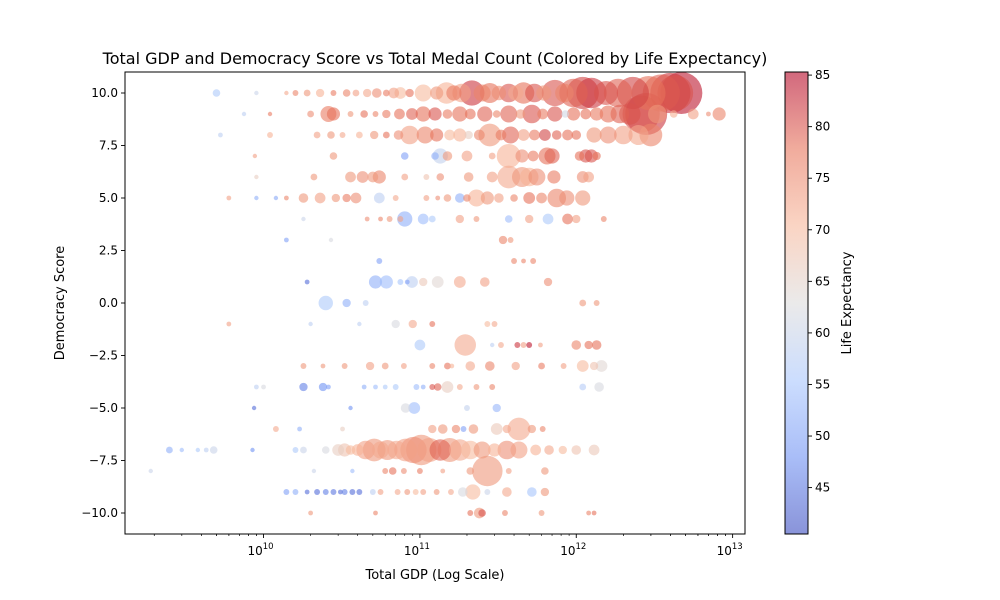 Image resolution: width=1000 pixels, height=600 pixels. I want to click on x-tick-label: 1013, so click(730, 550).